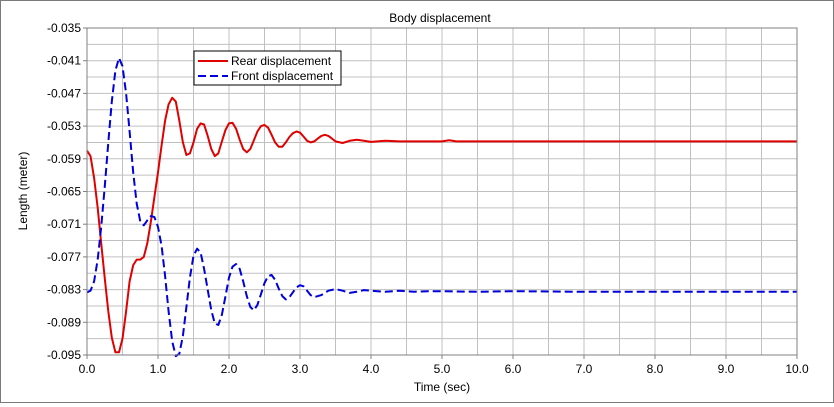 Image resolution: width=834 pixels, height=407 pixels. I want to click on y-tick-label: -0.077, so click(64, 257).